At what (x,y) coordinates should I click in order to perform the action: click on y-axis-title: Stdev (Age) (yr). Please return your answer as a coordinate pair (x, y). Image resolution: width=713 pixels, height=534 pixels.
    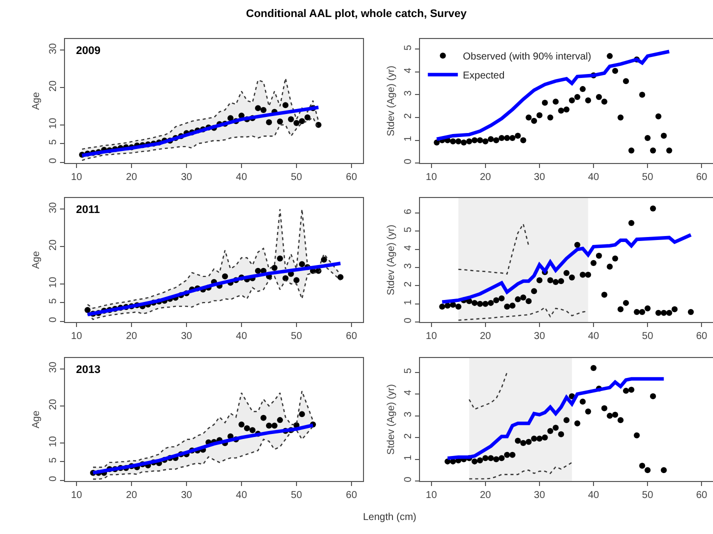
    Looking at the image, I should click on (391, 260).